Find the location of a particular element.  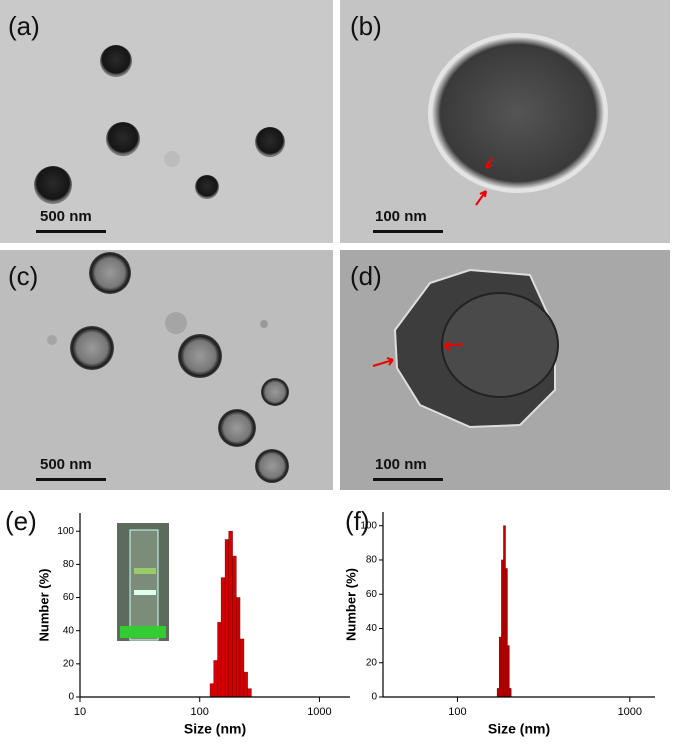

panel-label: (e) is located at coordinates (21, 521).